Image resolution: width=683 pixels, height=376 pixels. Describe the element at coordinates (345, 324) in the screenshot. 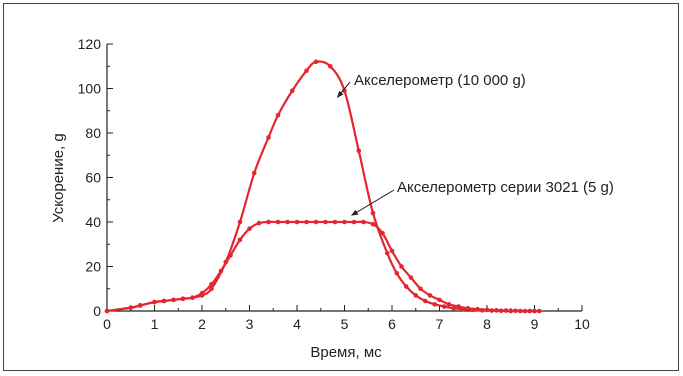

I see `x-tick-label: 5` at that location.